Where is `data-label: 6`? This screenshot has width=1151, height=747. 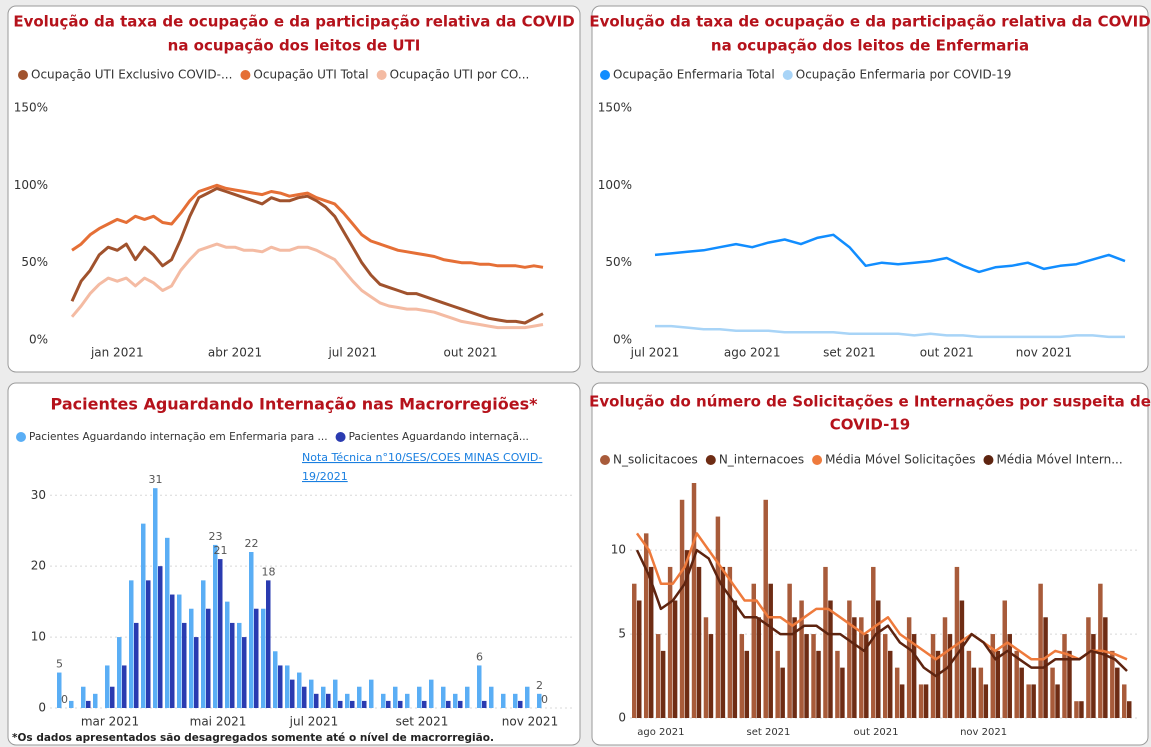 data-label: 6 is located at coordinates (479, 656).